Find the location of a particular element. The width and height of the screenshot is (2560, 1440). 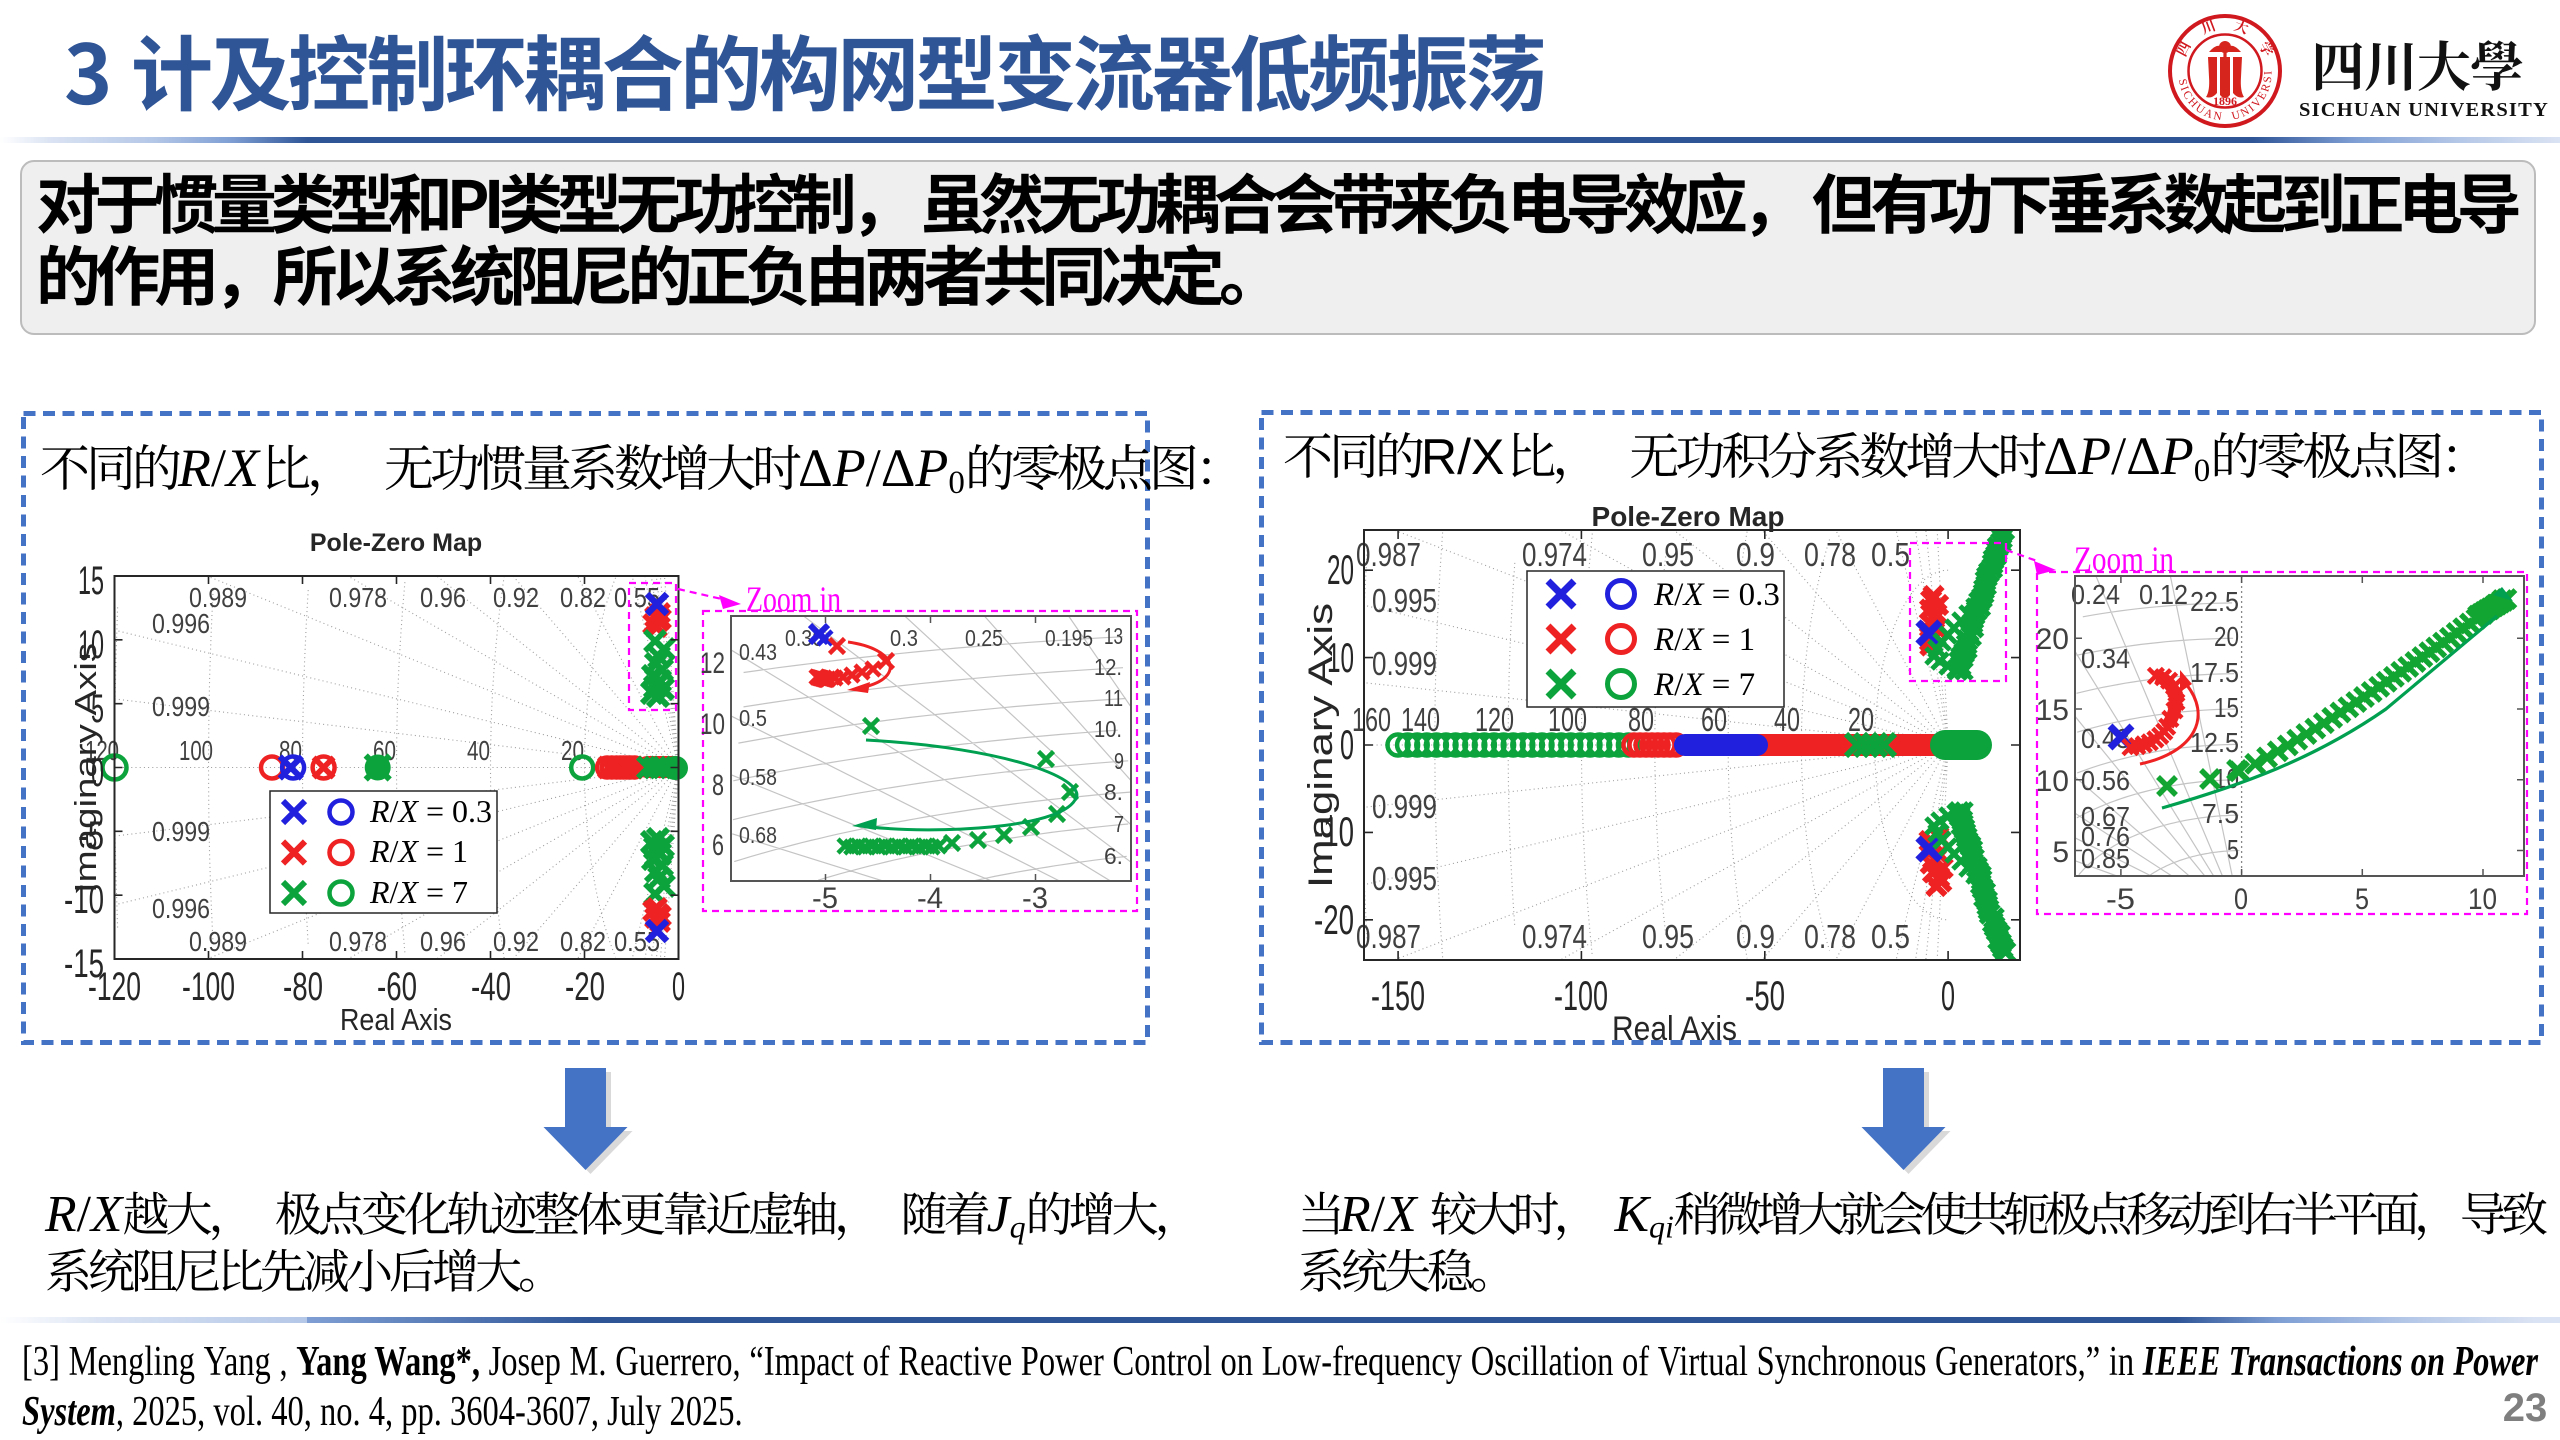

svg-text: 0.56 is located at coordinates (2105, 780).